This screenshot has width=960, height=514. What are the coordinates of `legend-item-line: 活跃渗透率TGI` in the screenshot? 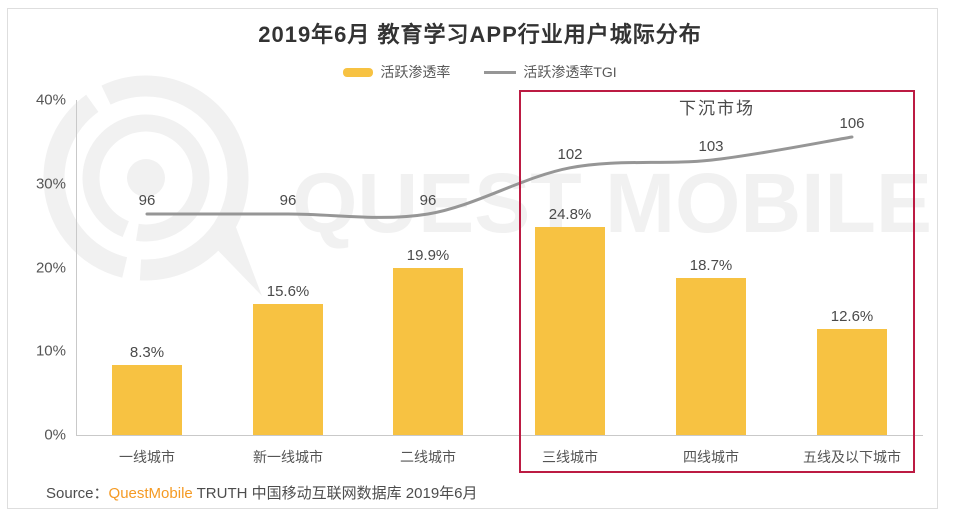 It's located at (550, 72).